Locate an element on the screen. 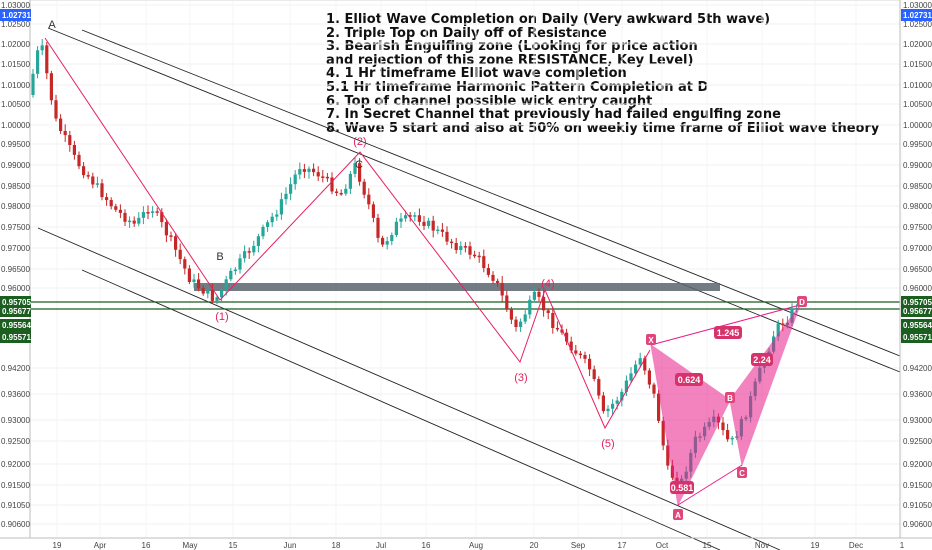  y-tick-right: 0.93000 is located at coordinates (917, 420).